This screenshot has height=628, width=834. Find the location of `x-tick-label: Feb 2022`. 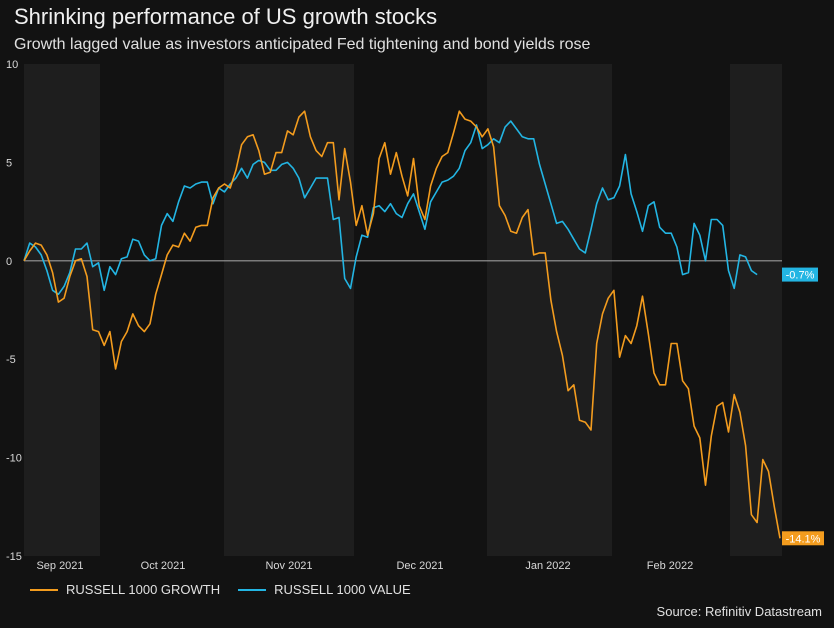

x-tick-label: Feb 2022 is located at coordinates (670, 566).